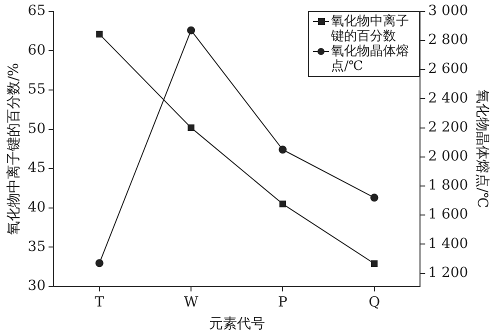 This screenshot has width=498, height=335. What do you see at coordinates (37, 11) in the screenshot?
I see `y-tick-label: 65` at bounding box center [37, 11].